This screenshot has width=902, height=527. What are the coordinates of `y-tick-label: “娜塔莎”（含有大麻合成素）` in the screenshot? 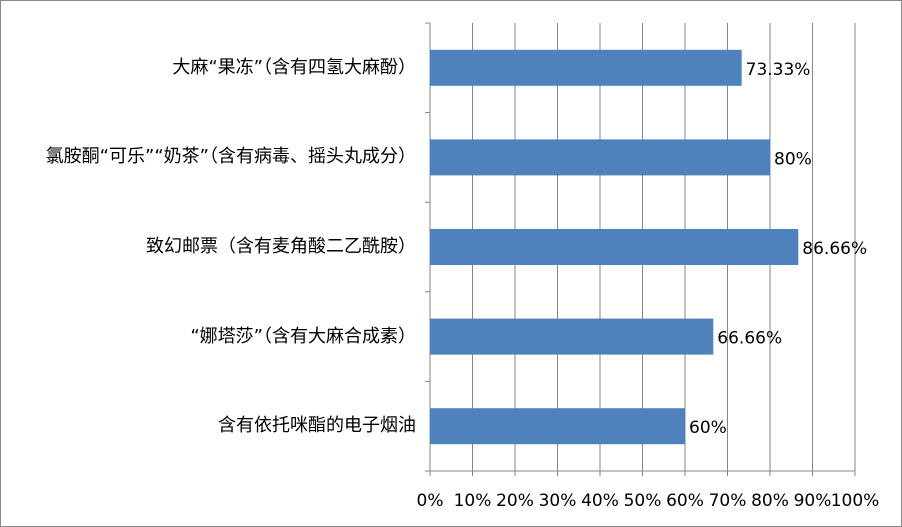 It's located at (303, 336).